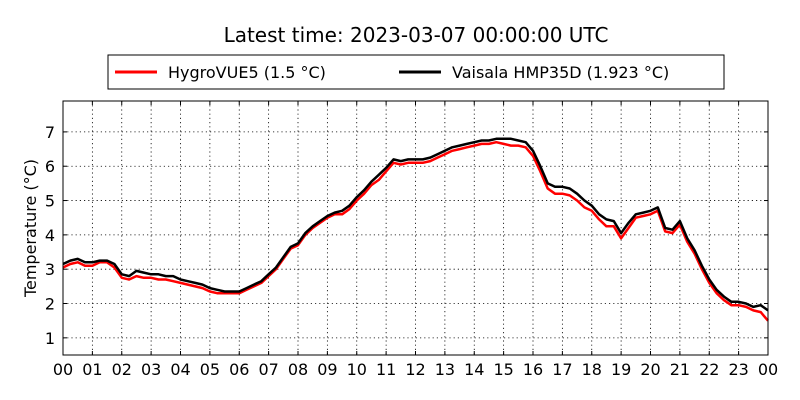  I want to click on x-tick-label: 03, so click(151, 369).